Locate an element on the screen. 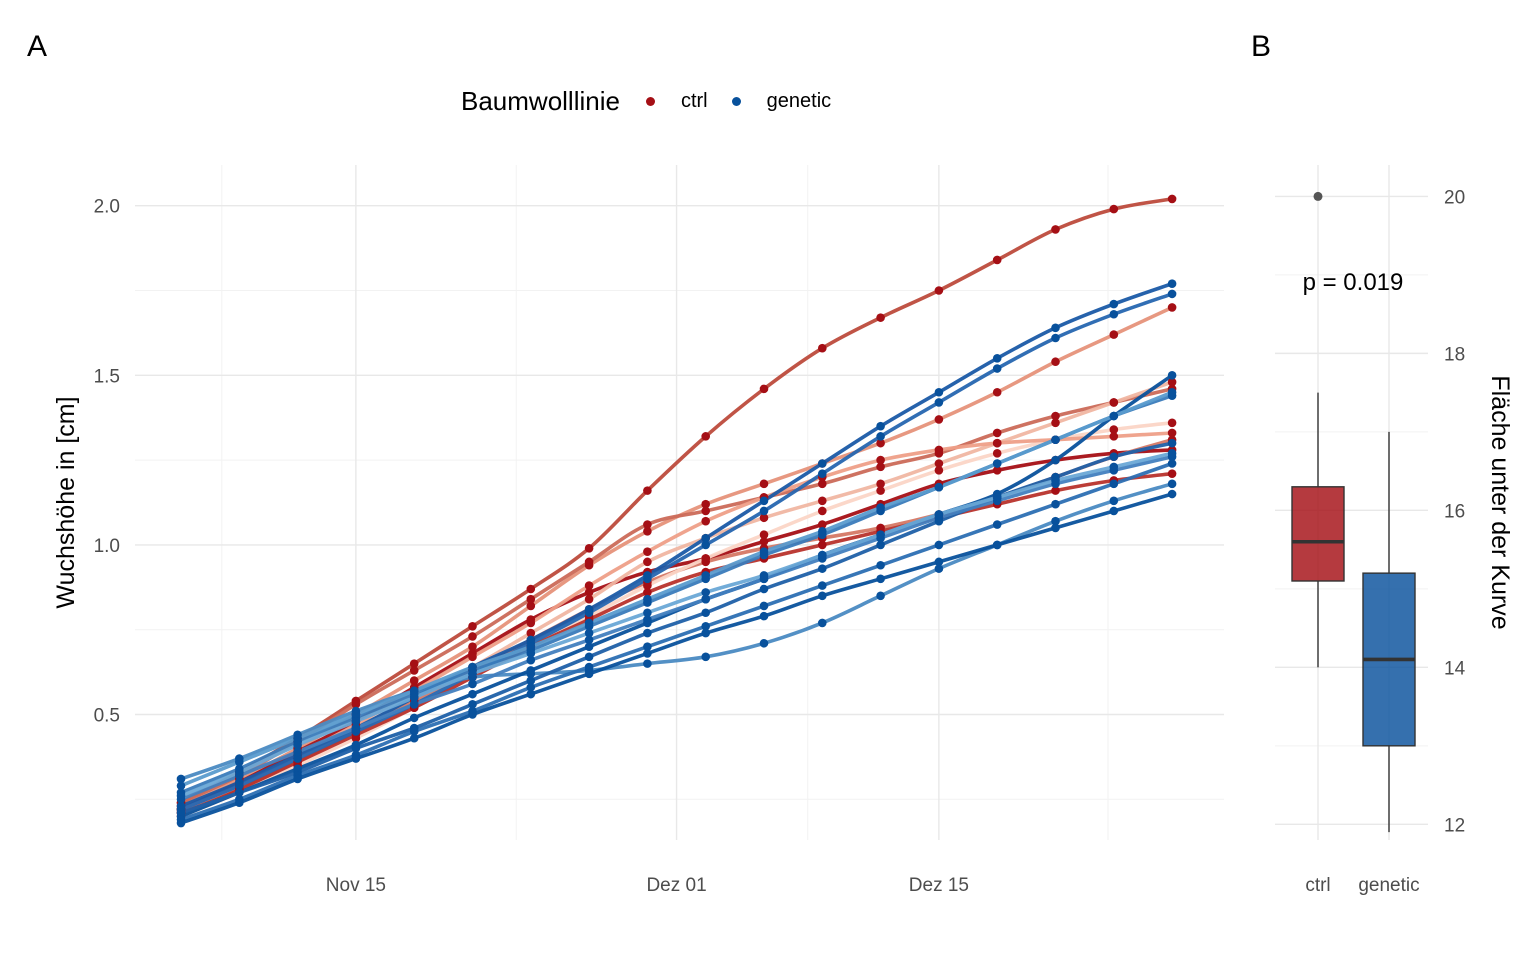 This screenshot has width=1536, height=960. legend-item-genetic: genetic is located at coordinates (781, 101).